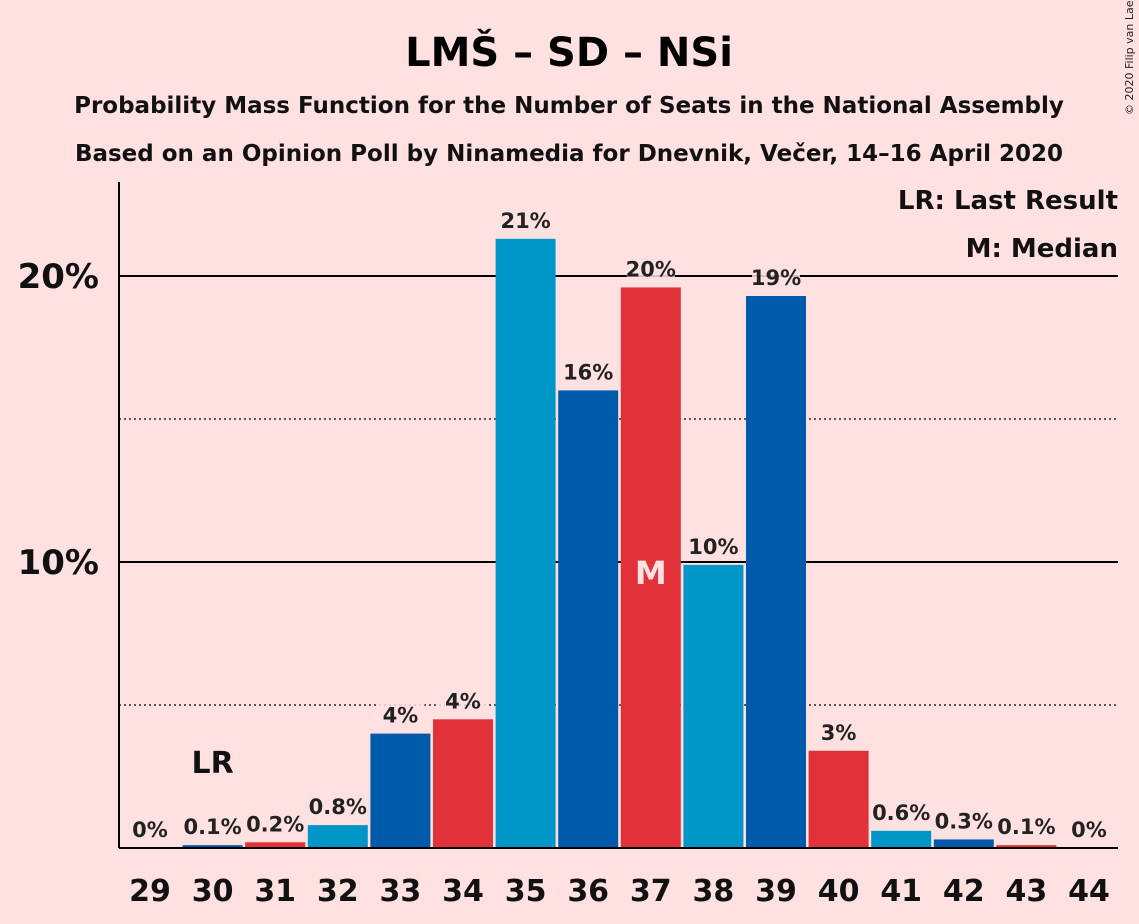 The width and height of the screenshot is (1139, 924). Describe the element at coordinates (58, 277) in the screenshot. I see `y-tick-label: 20%` at that location.